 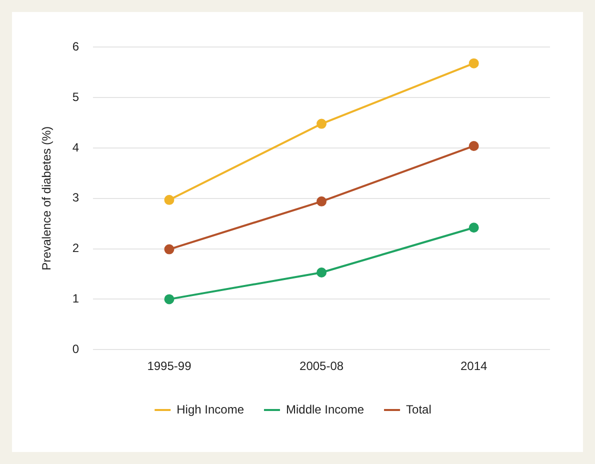 I want to click on y-tick-label: 6, so click(x=76, y=47).